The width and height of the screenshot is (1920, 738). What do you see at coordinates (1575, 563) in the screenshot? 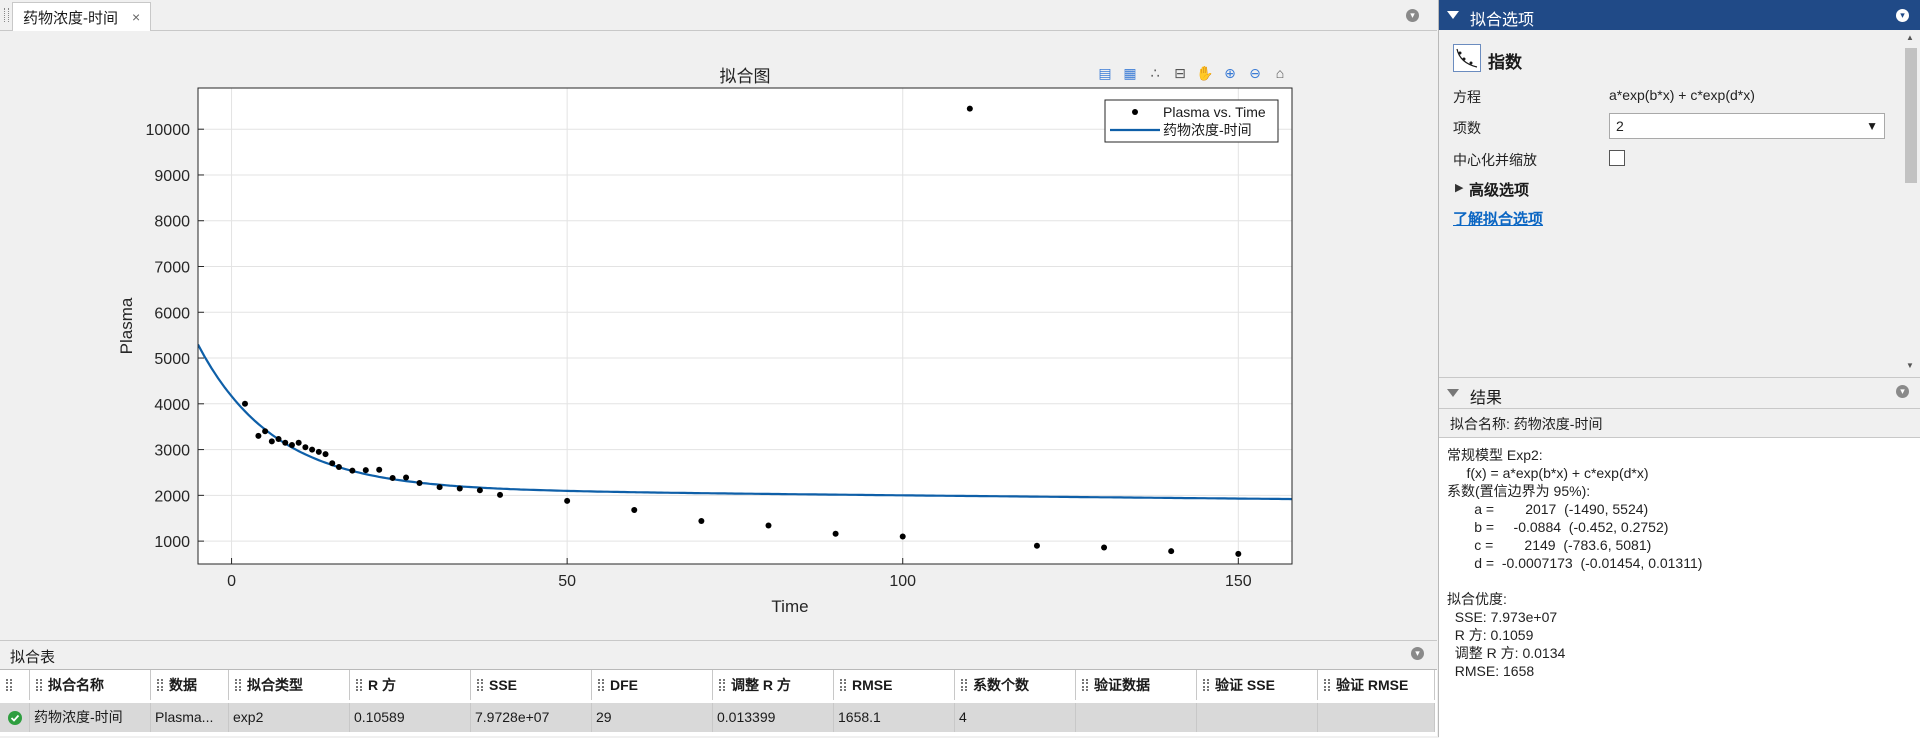
I see `results-line: d = -0.0007173 (-0.01454, 0.01311)` at bounding box center [1575, 563].